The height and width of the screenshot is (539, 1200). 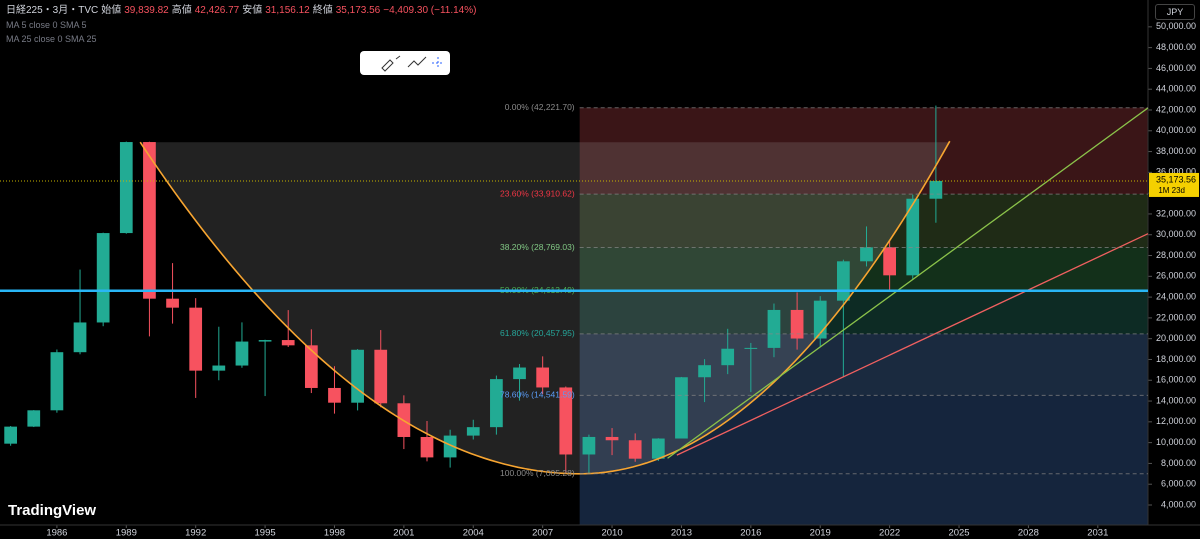 What do you see at coordinates (1176, 421) in the screenshot?
I see `y-tick-label: 12,000.00` at bounding box center [1176, 421].